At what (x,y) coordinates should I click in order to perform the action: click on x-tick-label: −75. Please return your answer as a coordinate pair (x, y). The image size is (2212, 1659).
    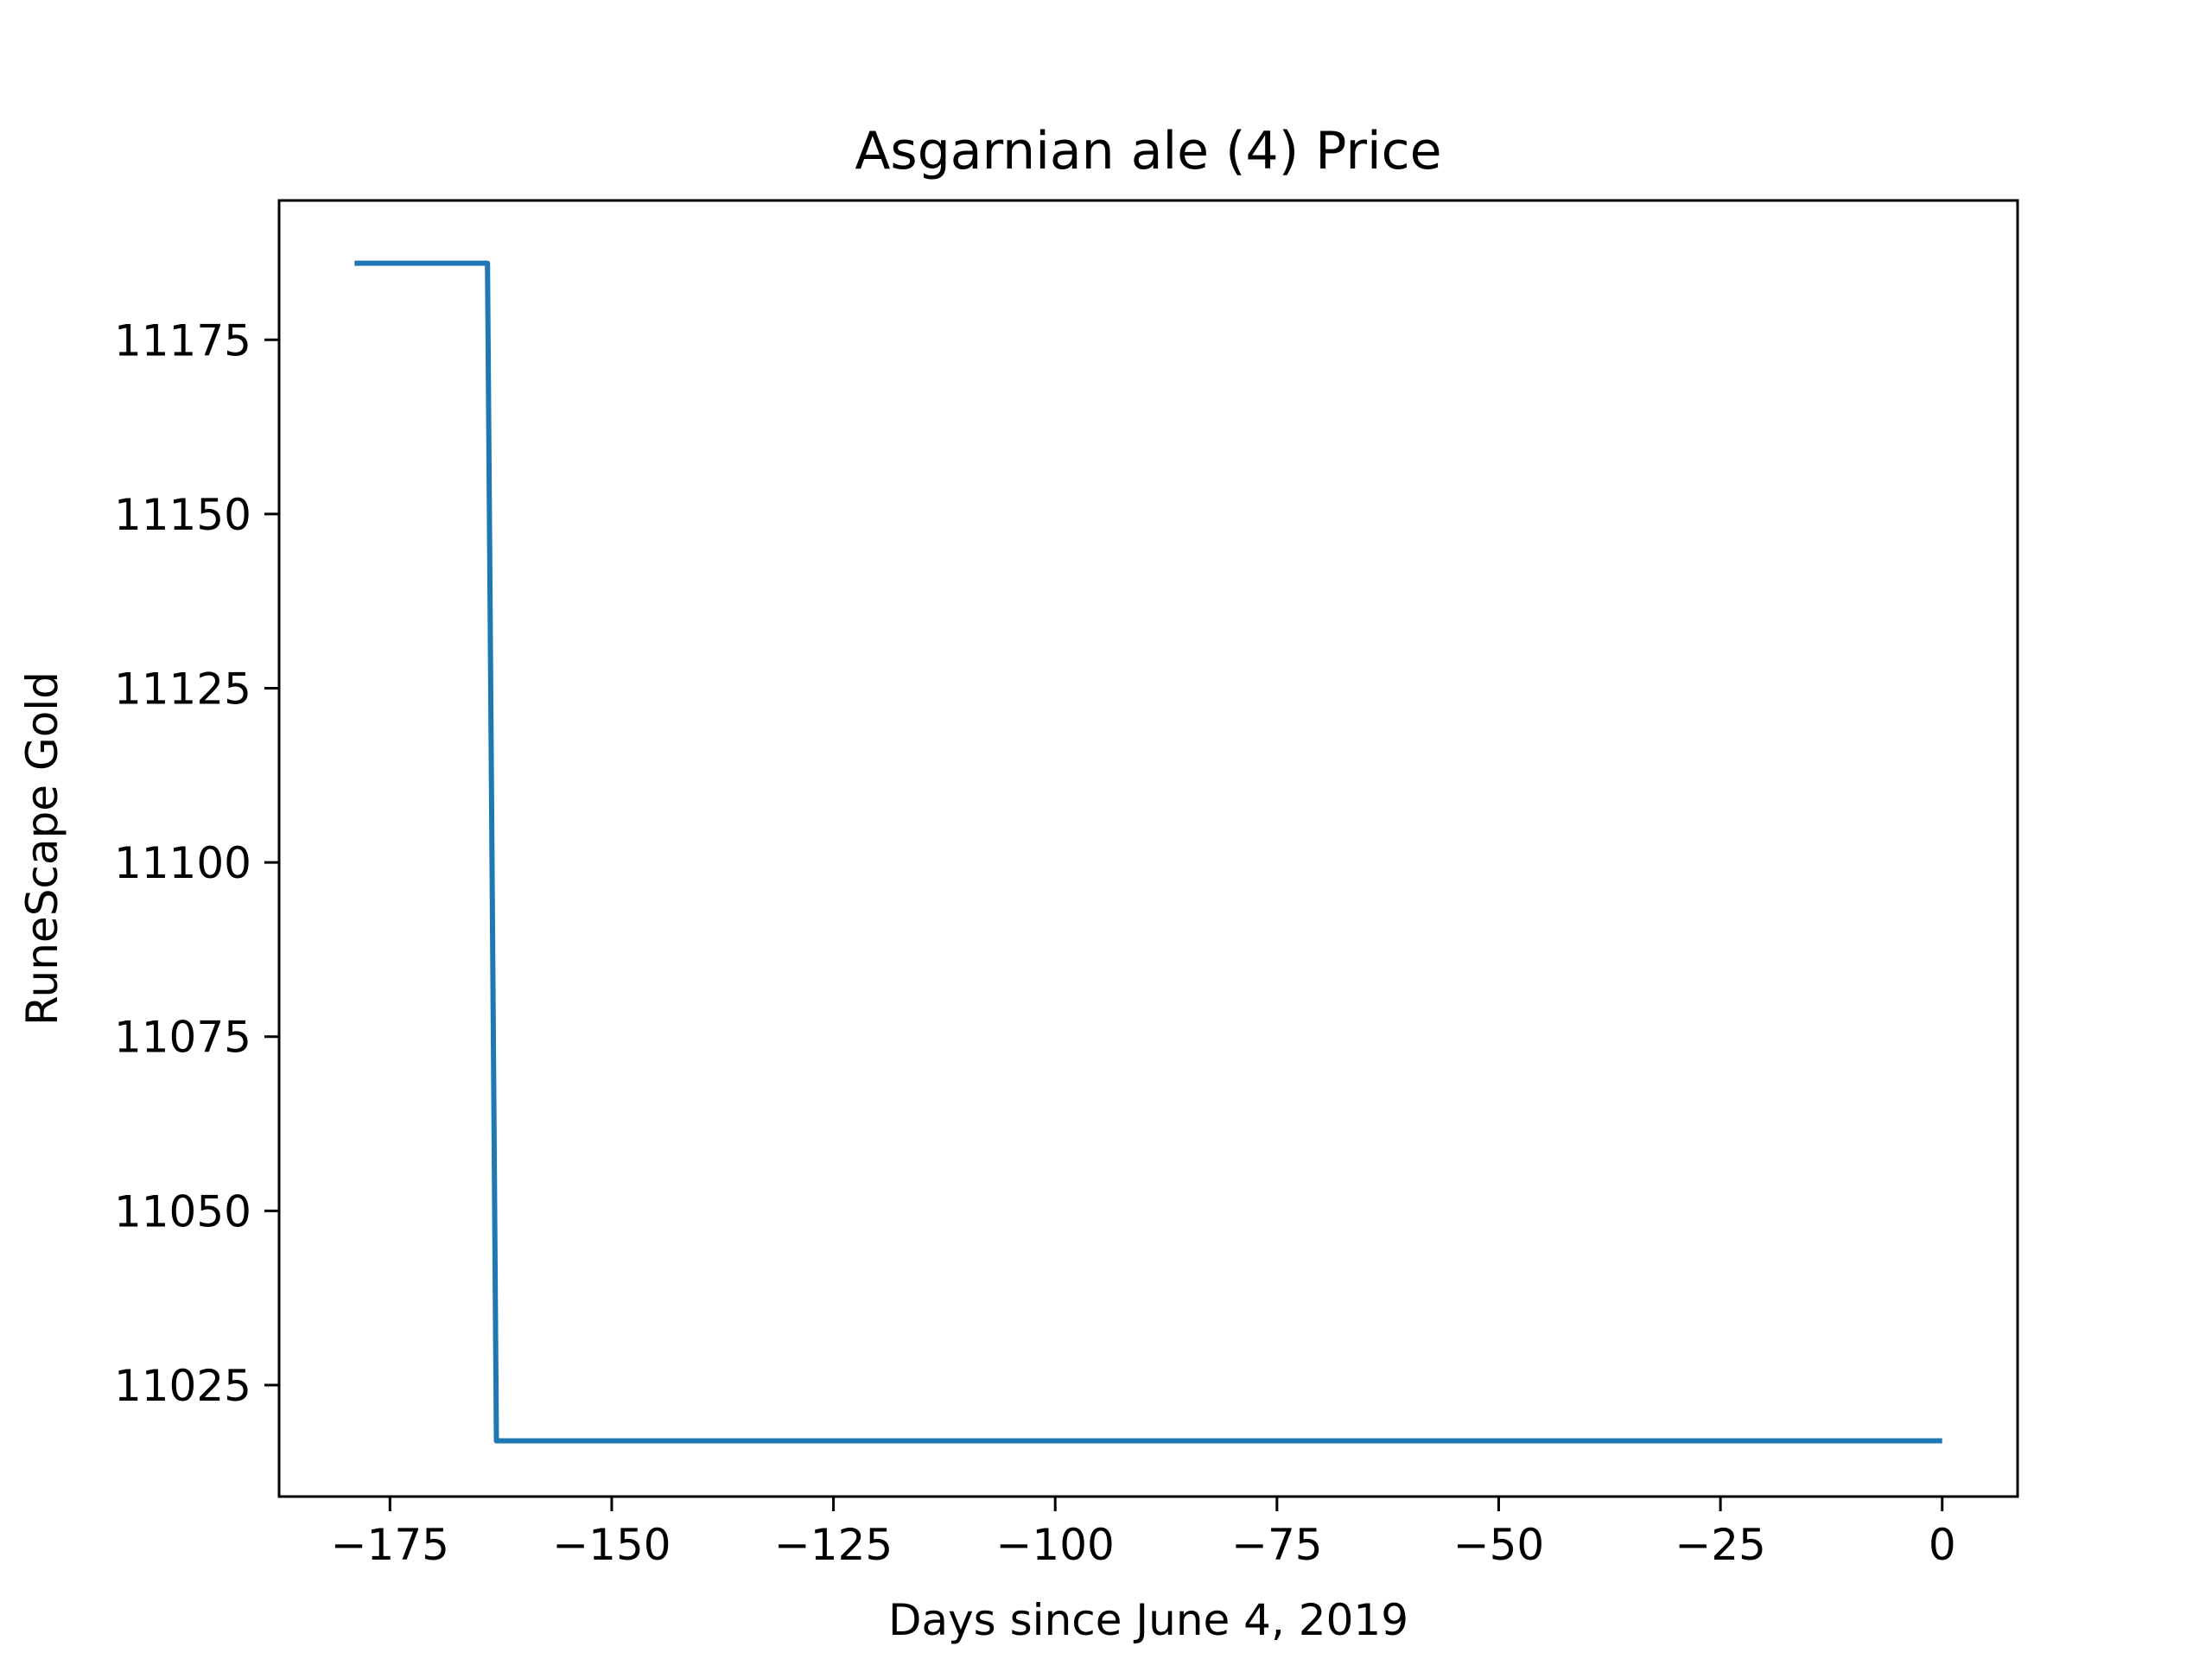
    Looking at the image, I should click on (1277, 1545).